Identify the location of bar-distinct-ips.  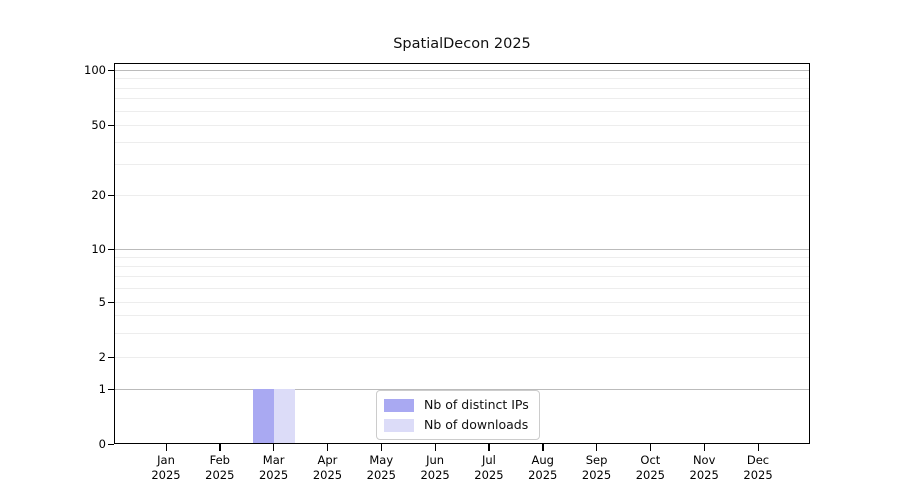
(263, 416).